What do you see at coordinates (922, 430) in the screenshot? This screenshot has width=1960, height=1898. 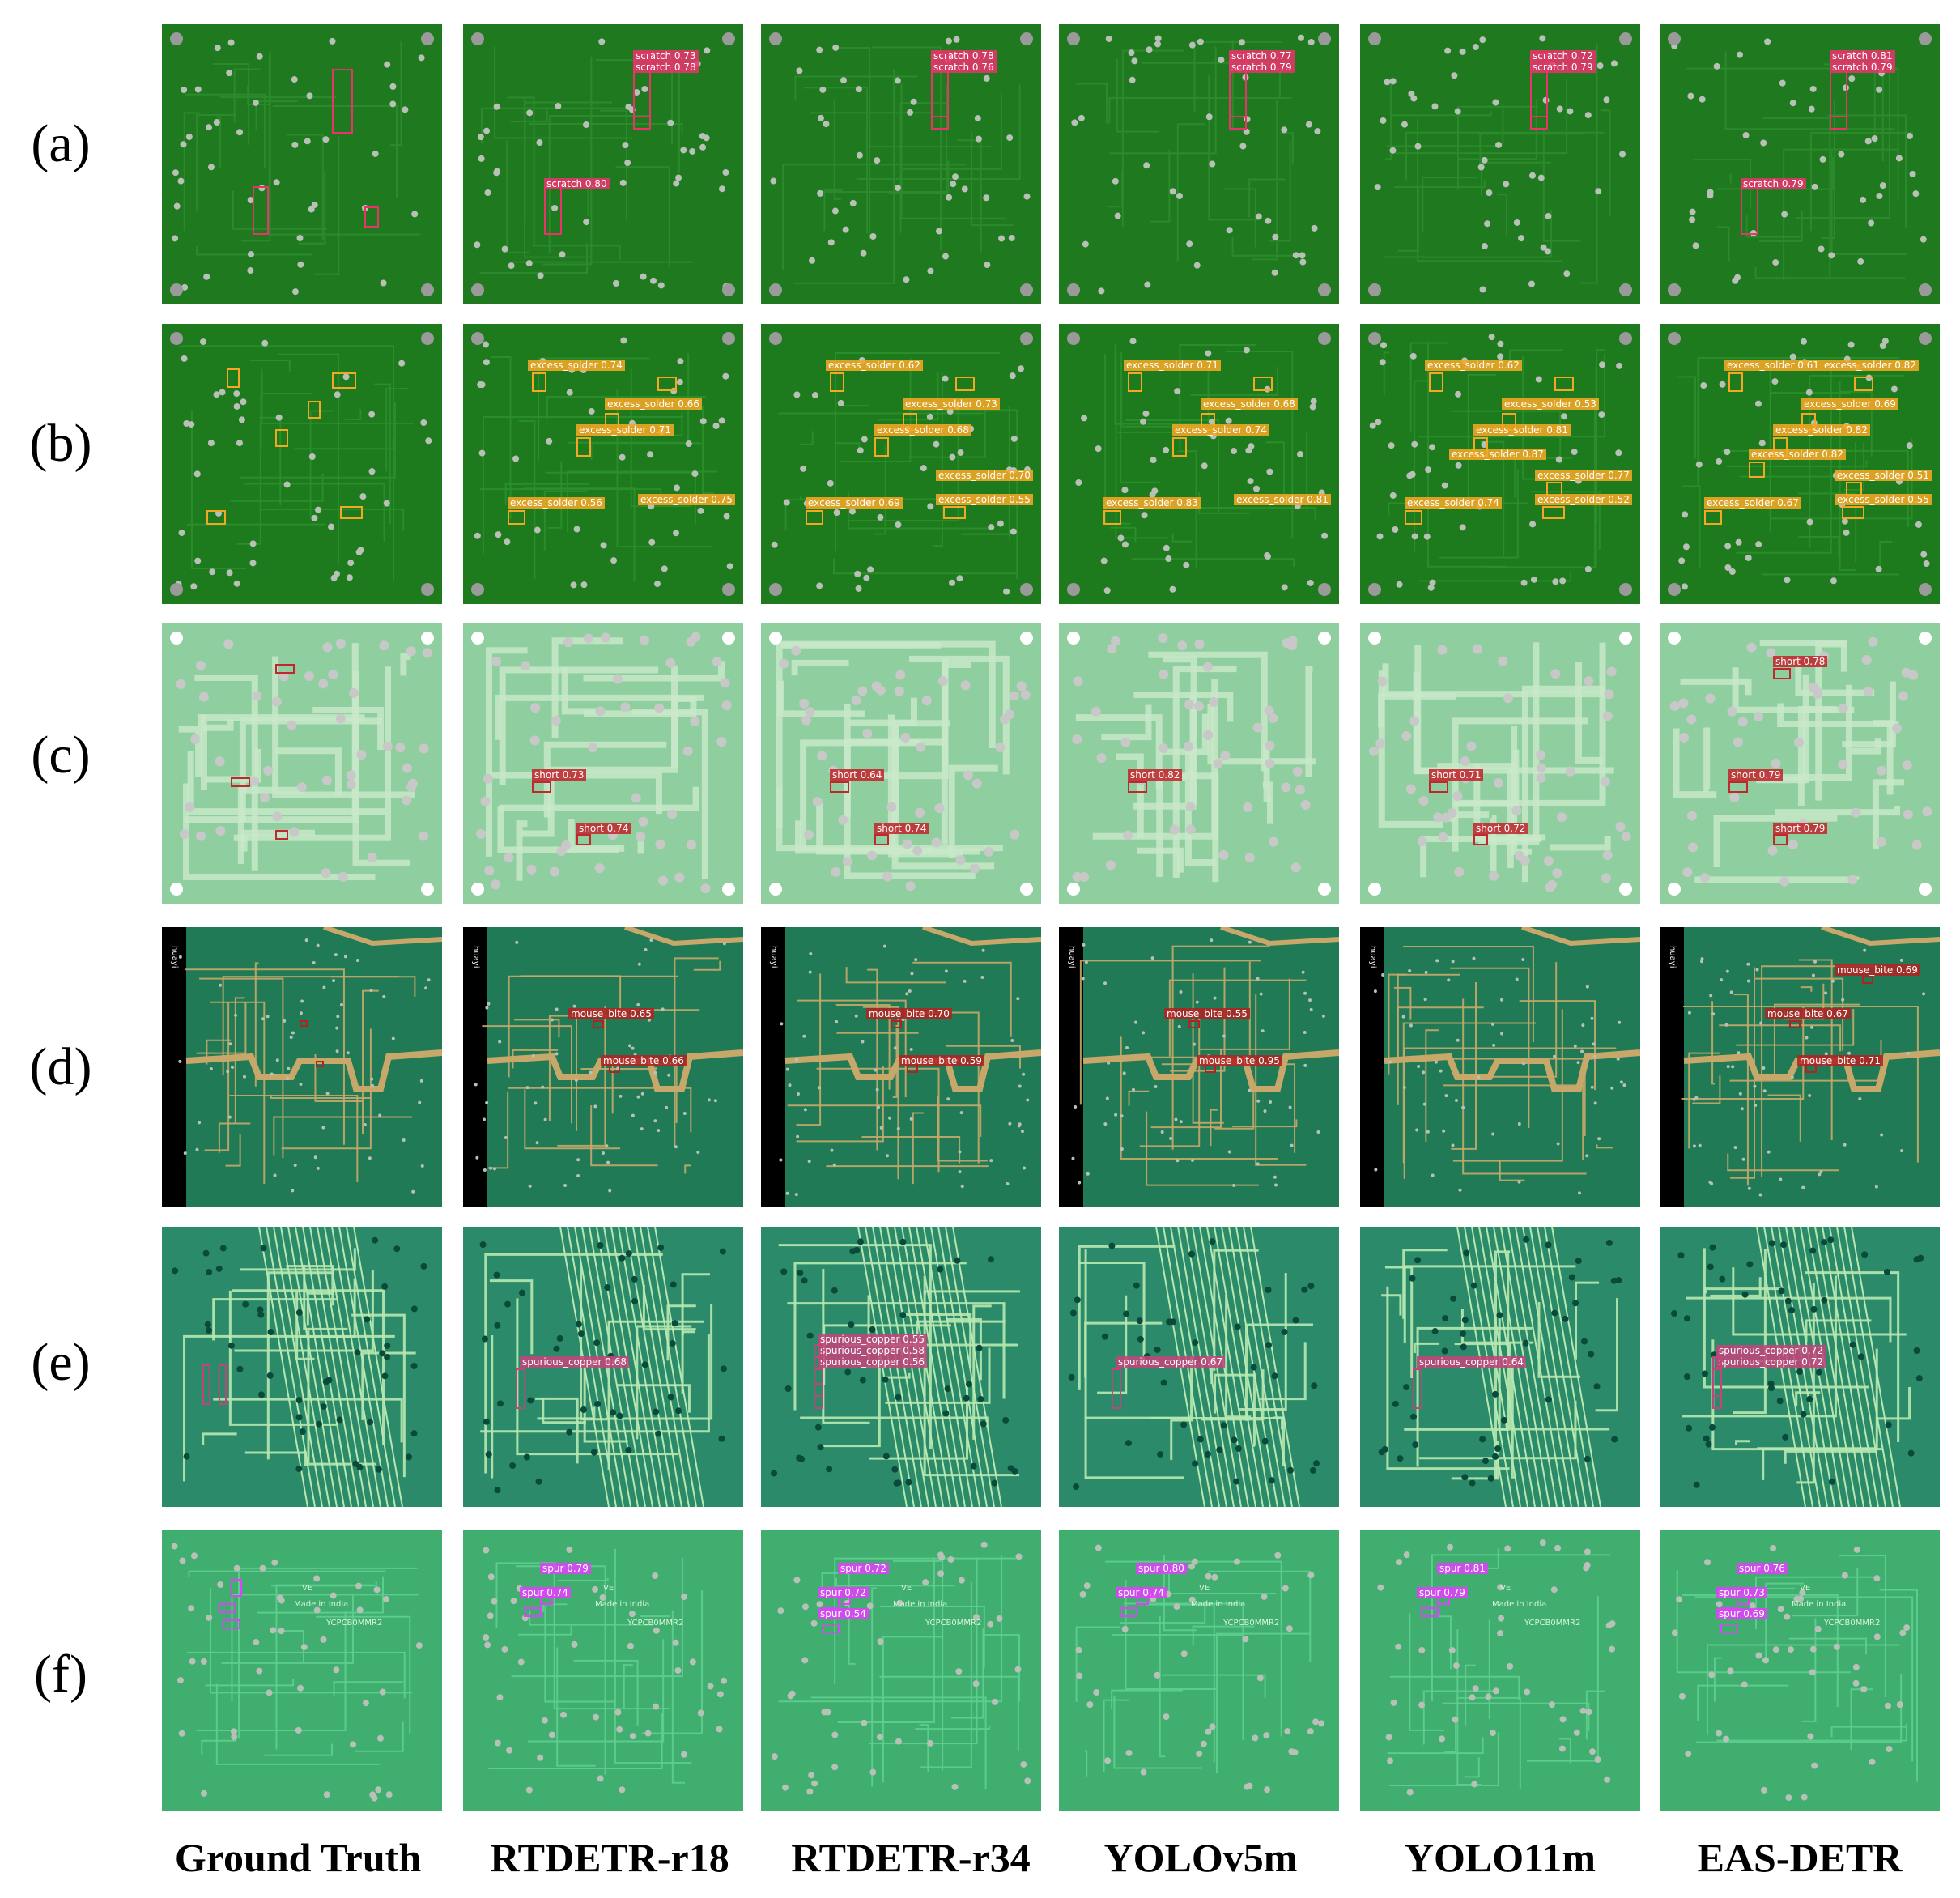 I see `detection-label: excess_solder 0.68` at bounding box center [922, 430].